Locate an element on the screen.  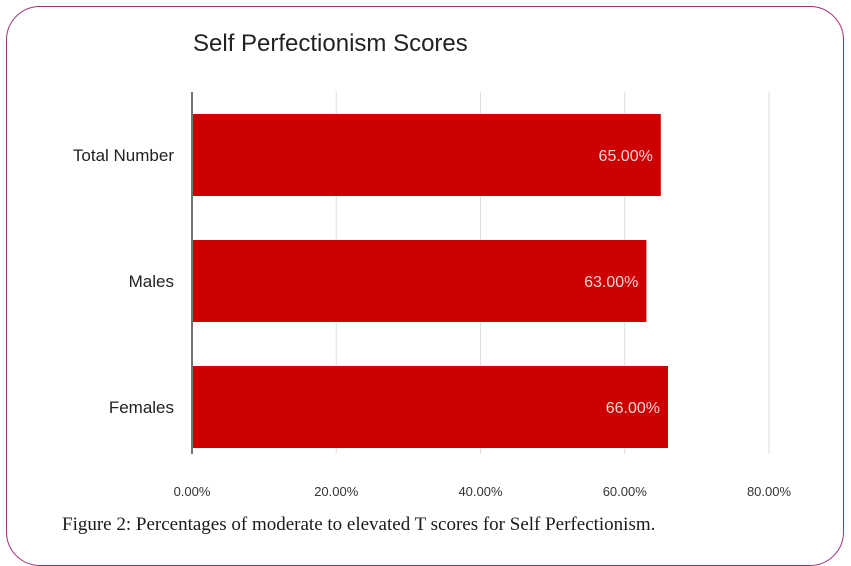
data-label: 66.00% is located at coordinates (633, 408).